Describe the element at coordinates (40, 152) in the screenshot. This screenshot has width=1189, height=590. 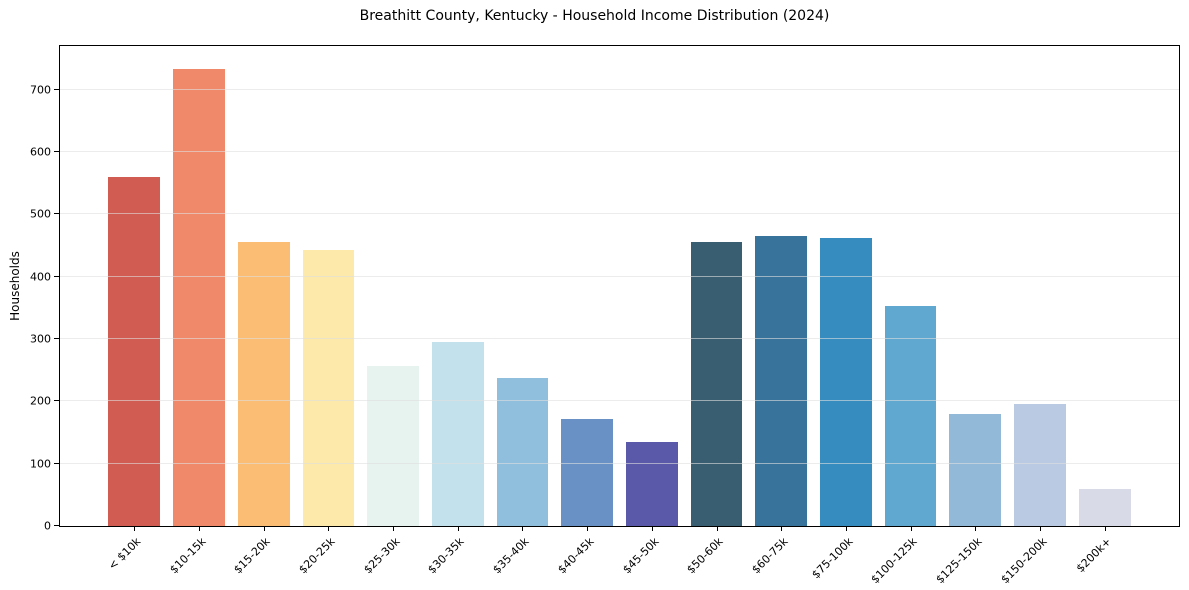
I see `y-tick-label: 600` at that location.